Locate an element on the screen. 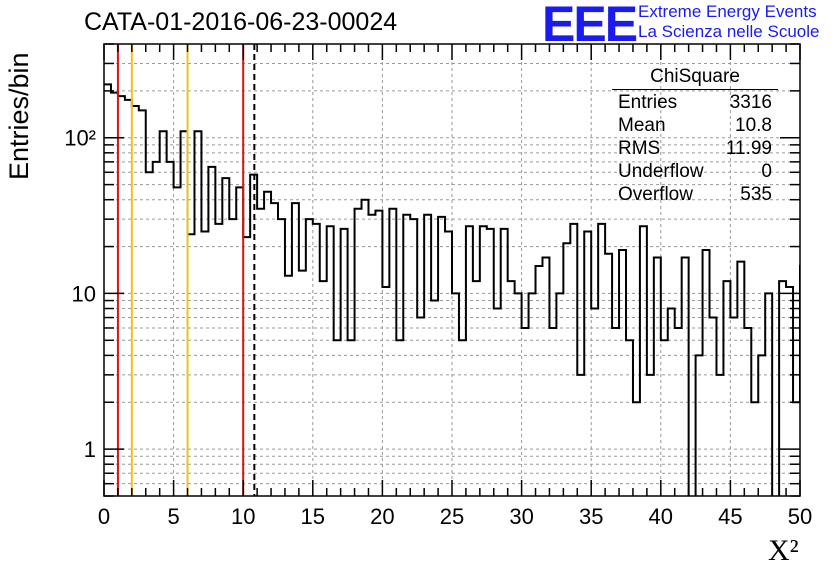  stats-label: Overflow is located at coordinates (655, 194).